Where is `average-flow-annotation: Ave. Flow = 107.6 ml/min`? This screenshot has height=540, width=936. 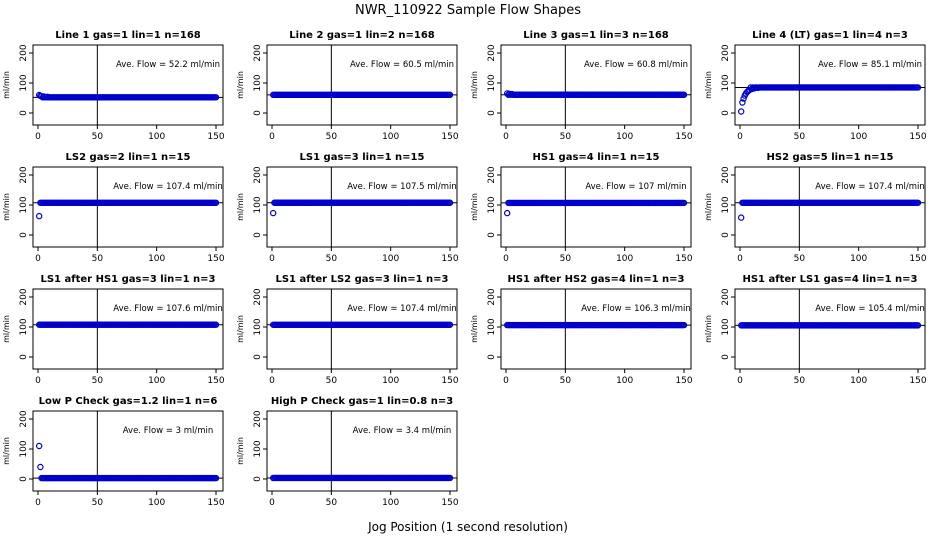
average-flow-annotation: Ave. Flow = 107.6 ml/min is located at coordinates (167, 309).